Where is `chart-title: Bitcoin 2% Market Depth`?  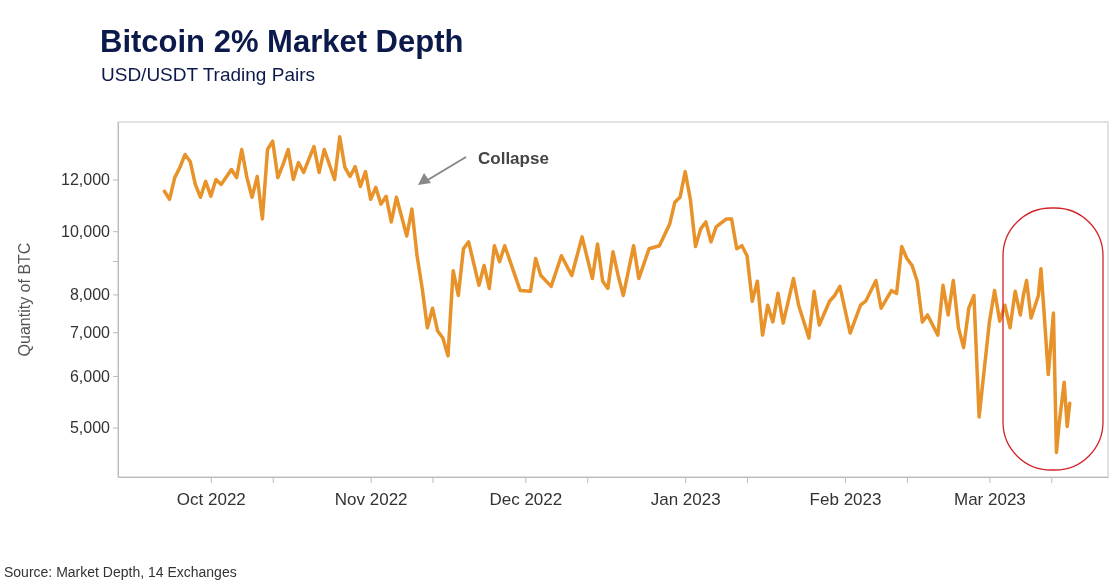
chart-title: Bitcoin 2% Market Depth is located at coordinates (282, 41).